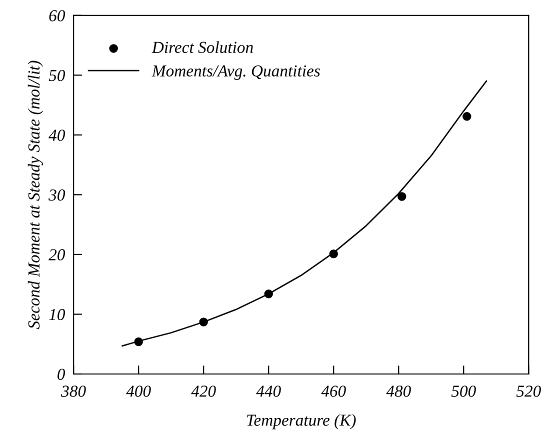 This screenshot has width=545, height=440. Describe the element at coordinates (236, 72) in the screenshot. I see `legend-label: Moments/Avg. Quantities` at that location.